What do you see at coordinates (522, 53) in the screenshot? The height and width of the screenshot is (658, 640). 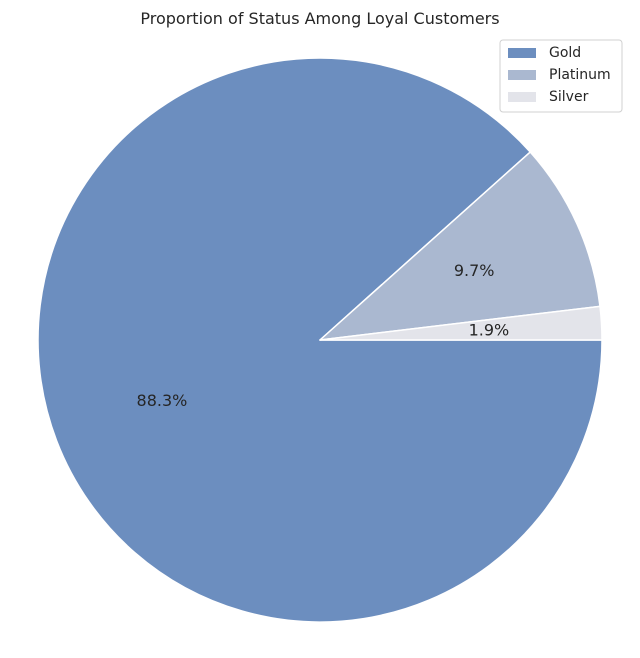 I see `legend-swatch-gold` at bounding box center [522, 53].